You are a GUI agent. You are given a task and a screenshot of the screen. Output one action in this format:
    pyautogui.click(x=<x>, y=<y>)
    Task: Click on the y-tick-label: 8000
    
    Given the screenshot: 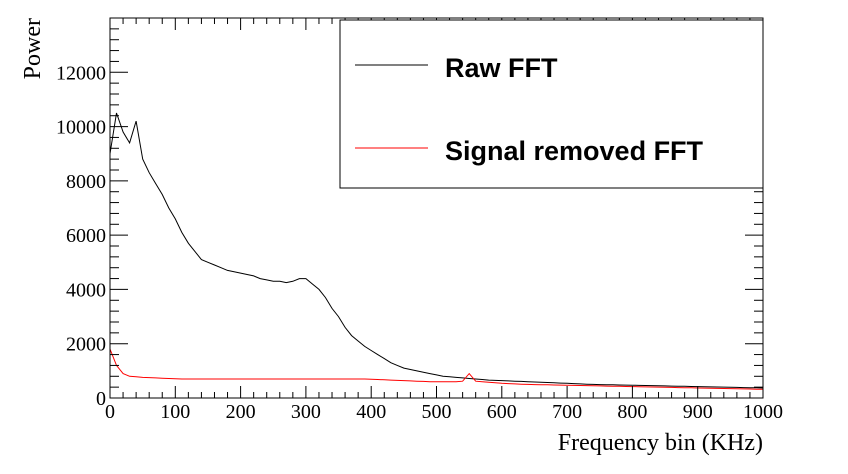 What is the action you would take?
    pyautogui.click(x=86, y=182)
    